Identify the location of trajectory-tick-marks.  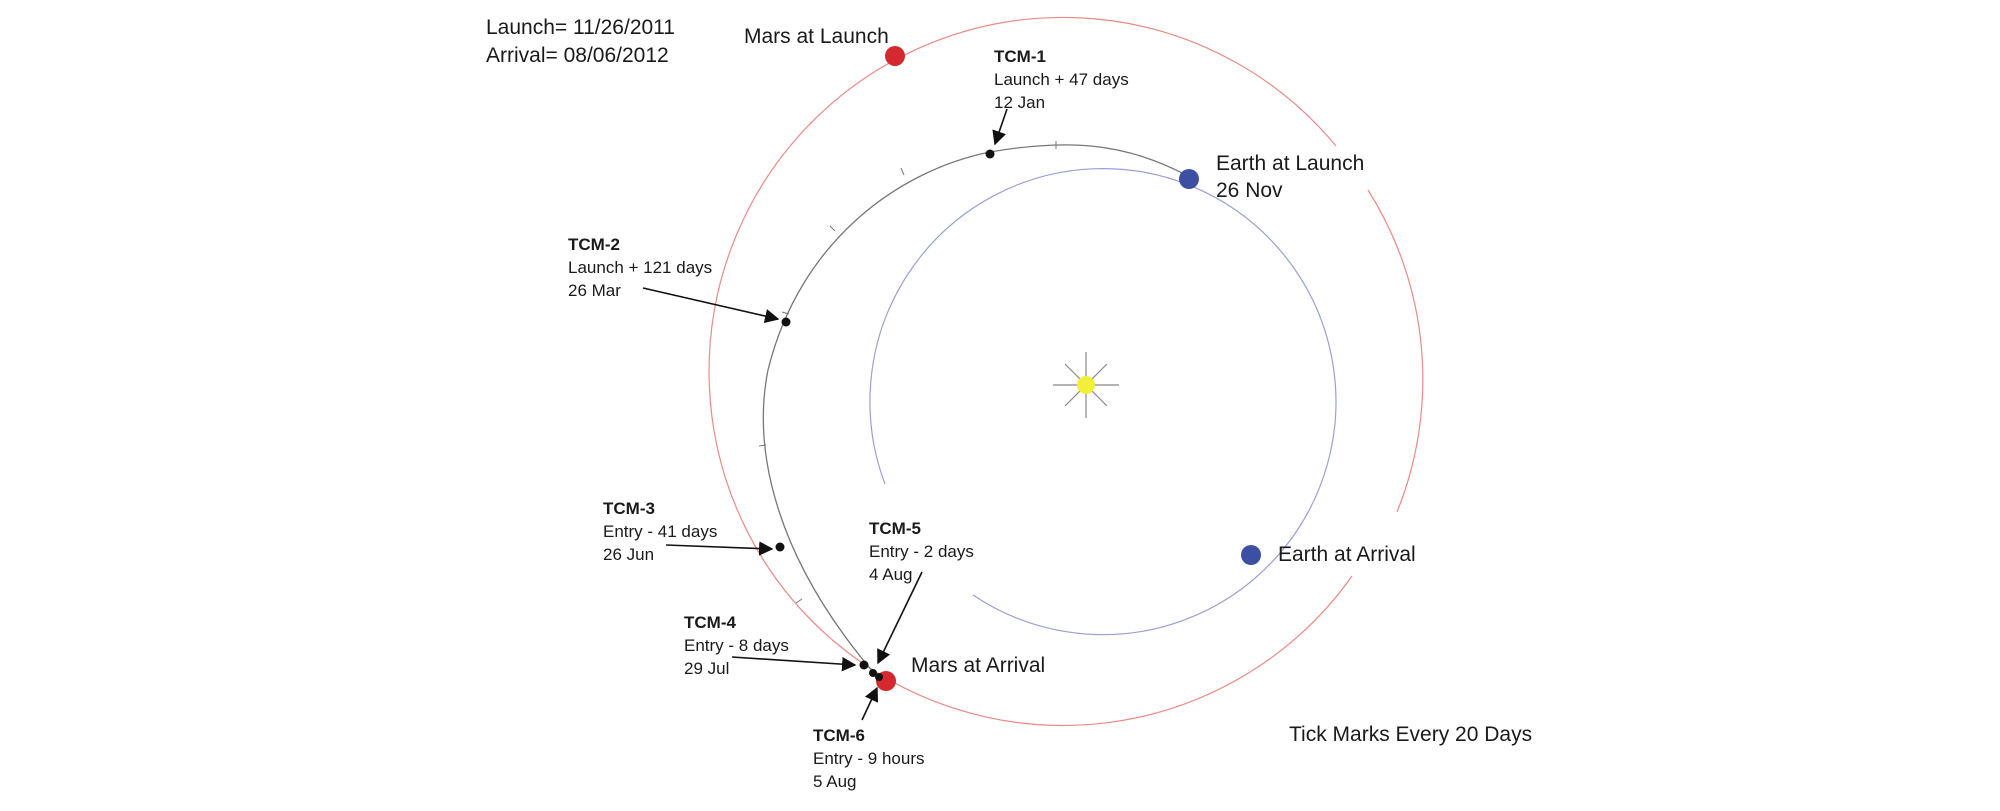
(907, 372).